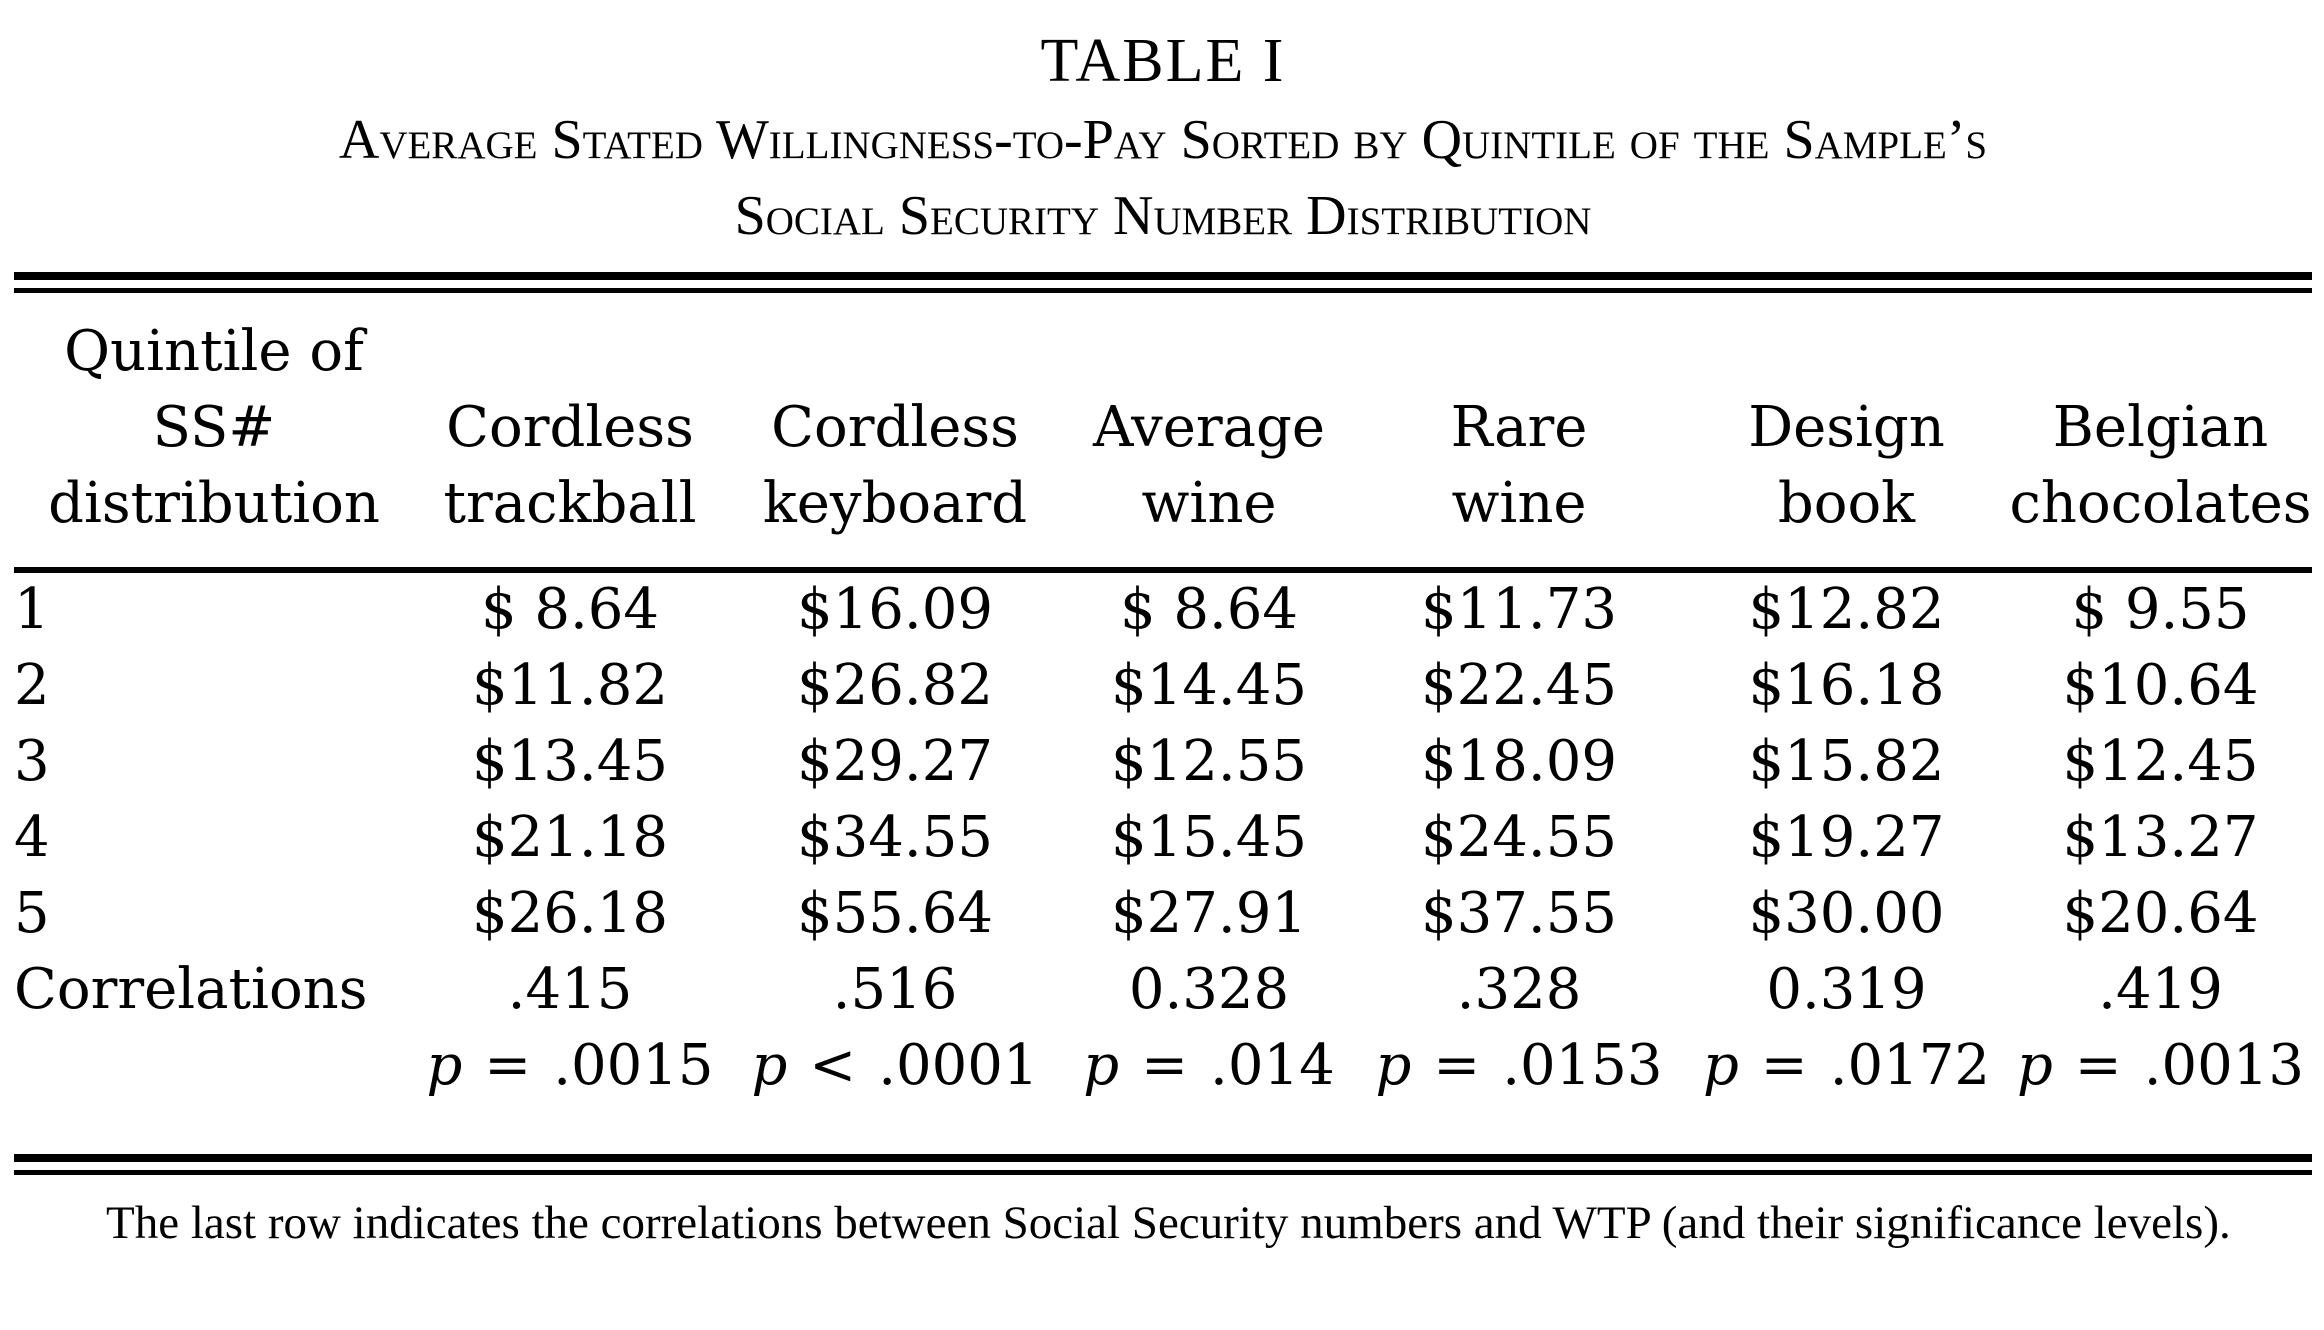 This screenshot has height=1330, width=2324. I want to click on p-value-cell: p = .014, so click(1209, 1066).